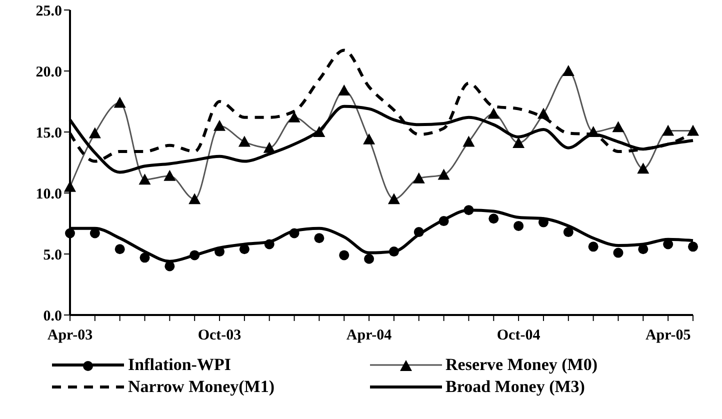 The image size is (722, 419). Describe the element at coordinates (668, 336) in the screenshot. I see `x-tick-label: Apr-05` at that location.